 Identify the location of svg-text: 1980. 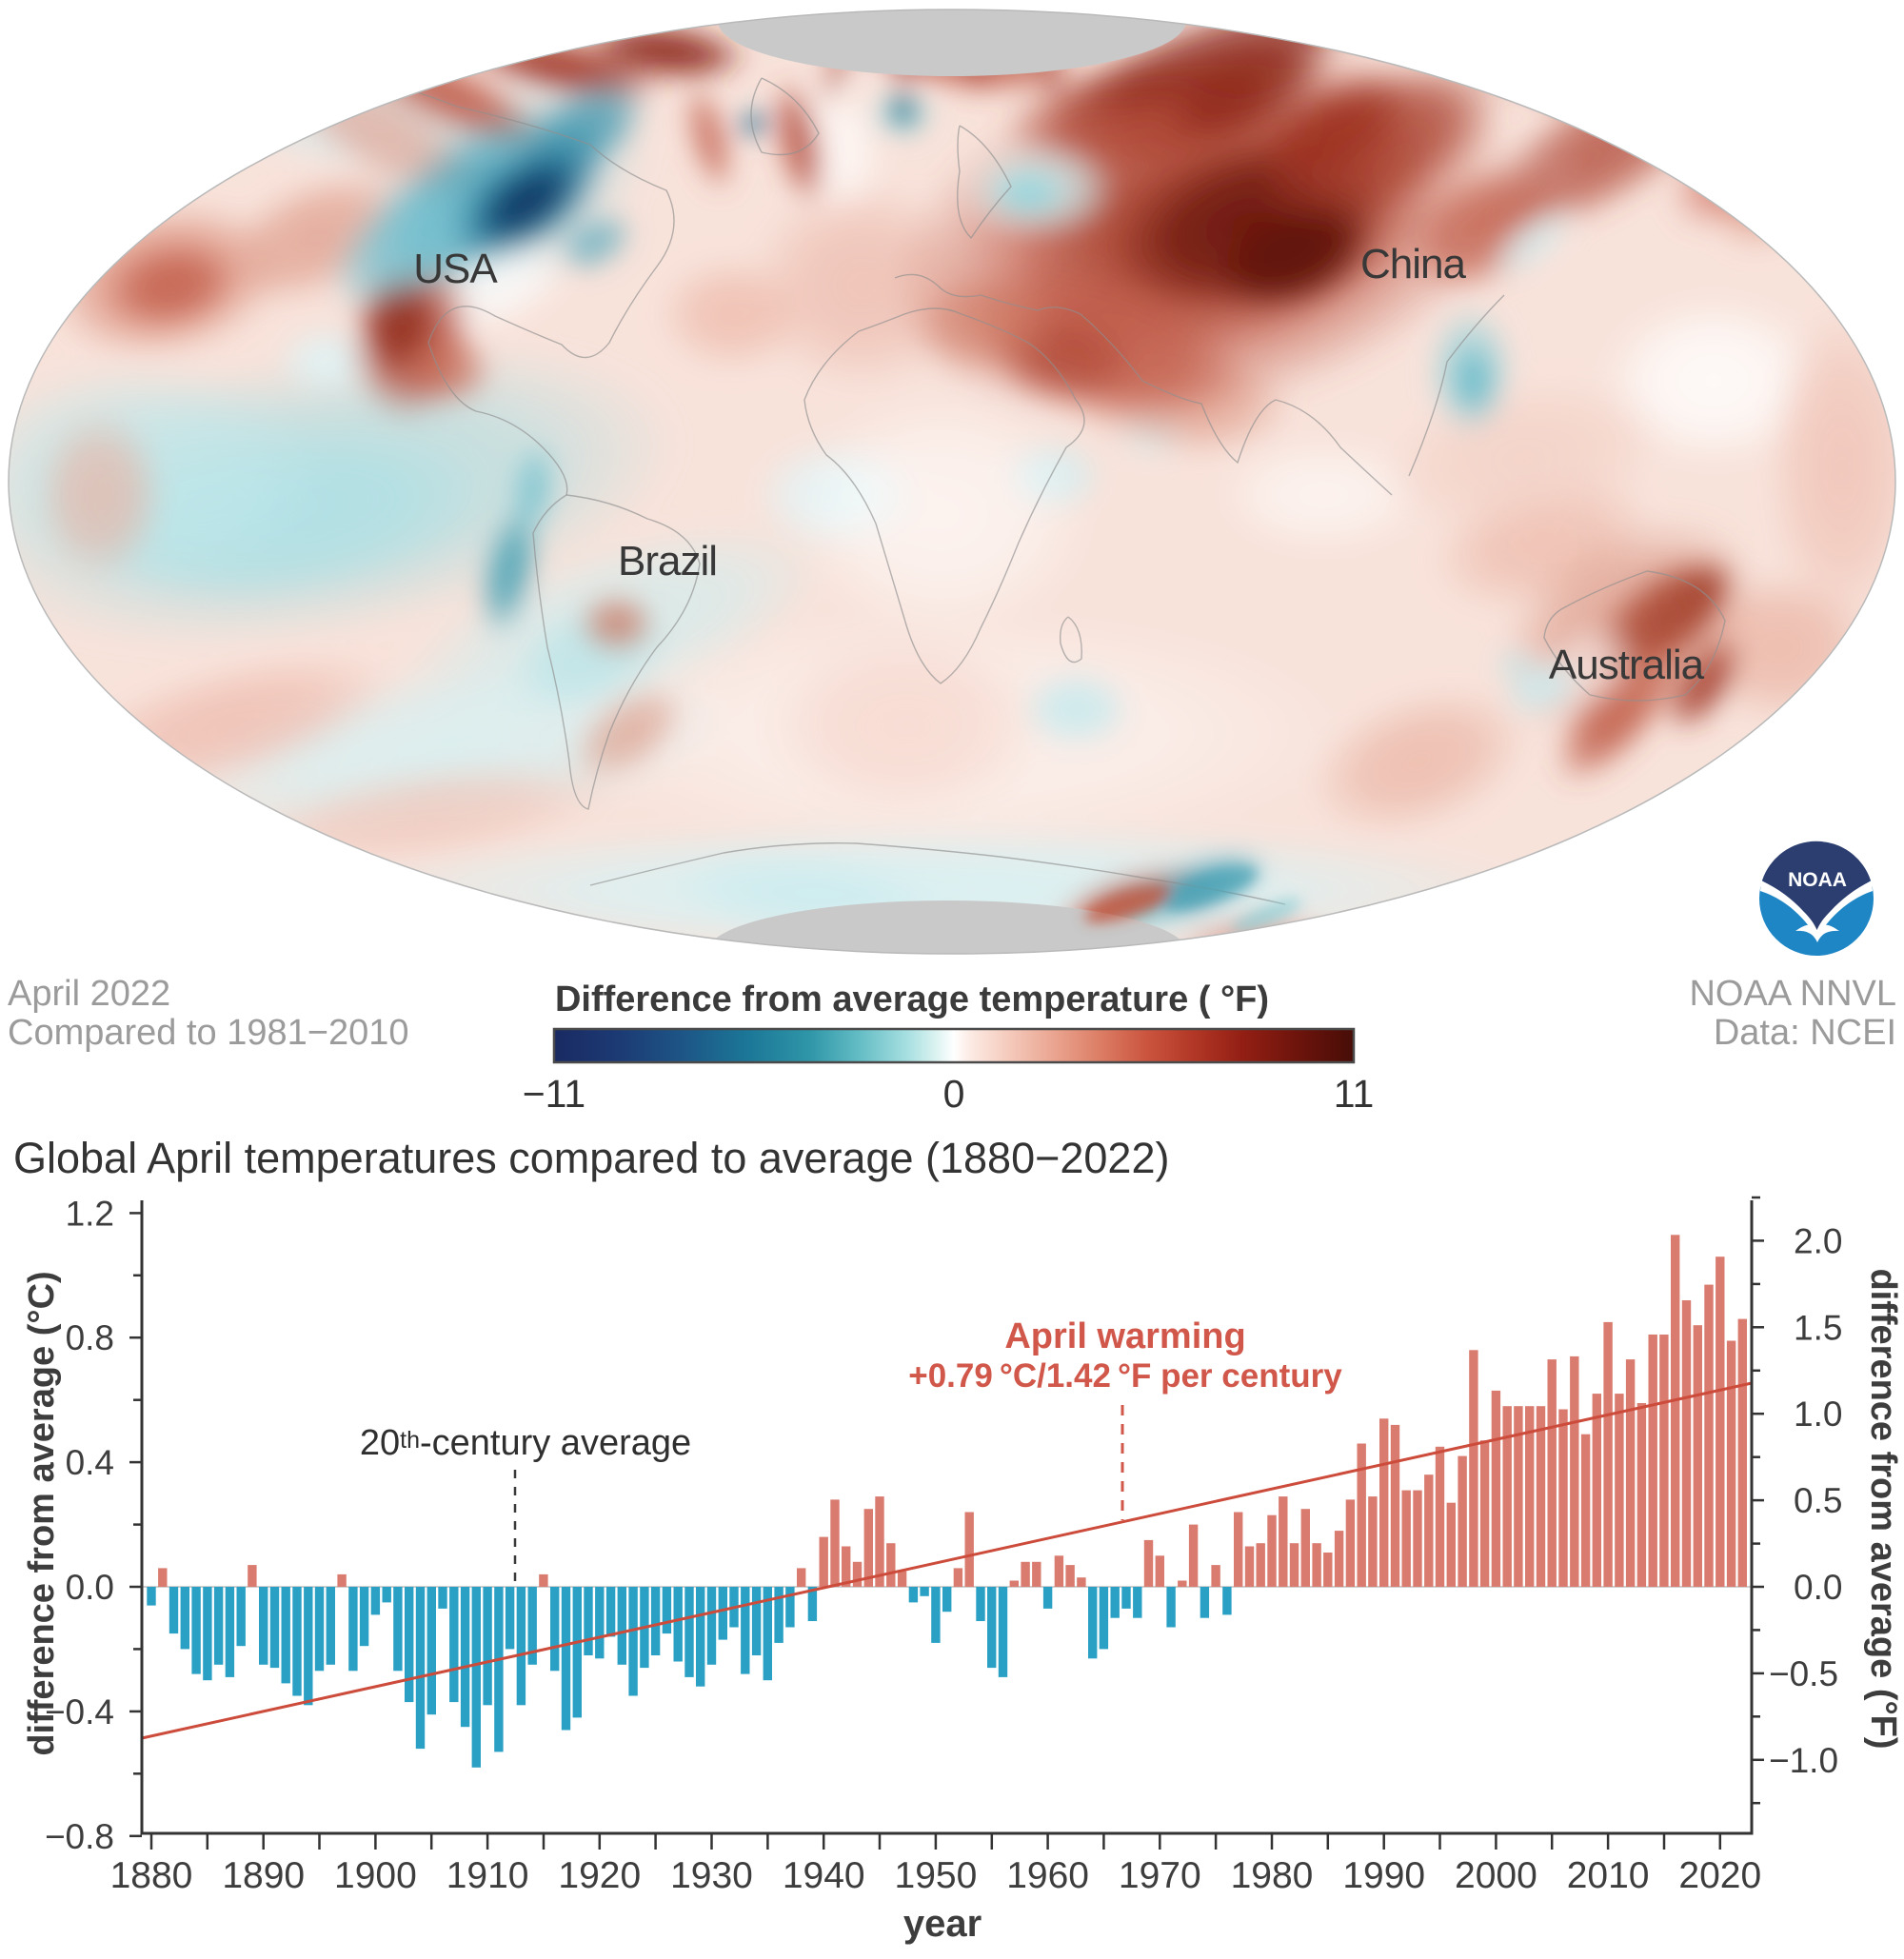
(1272, 1875).